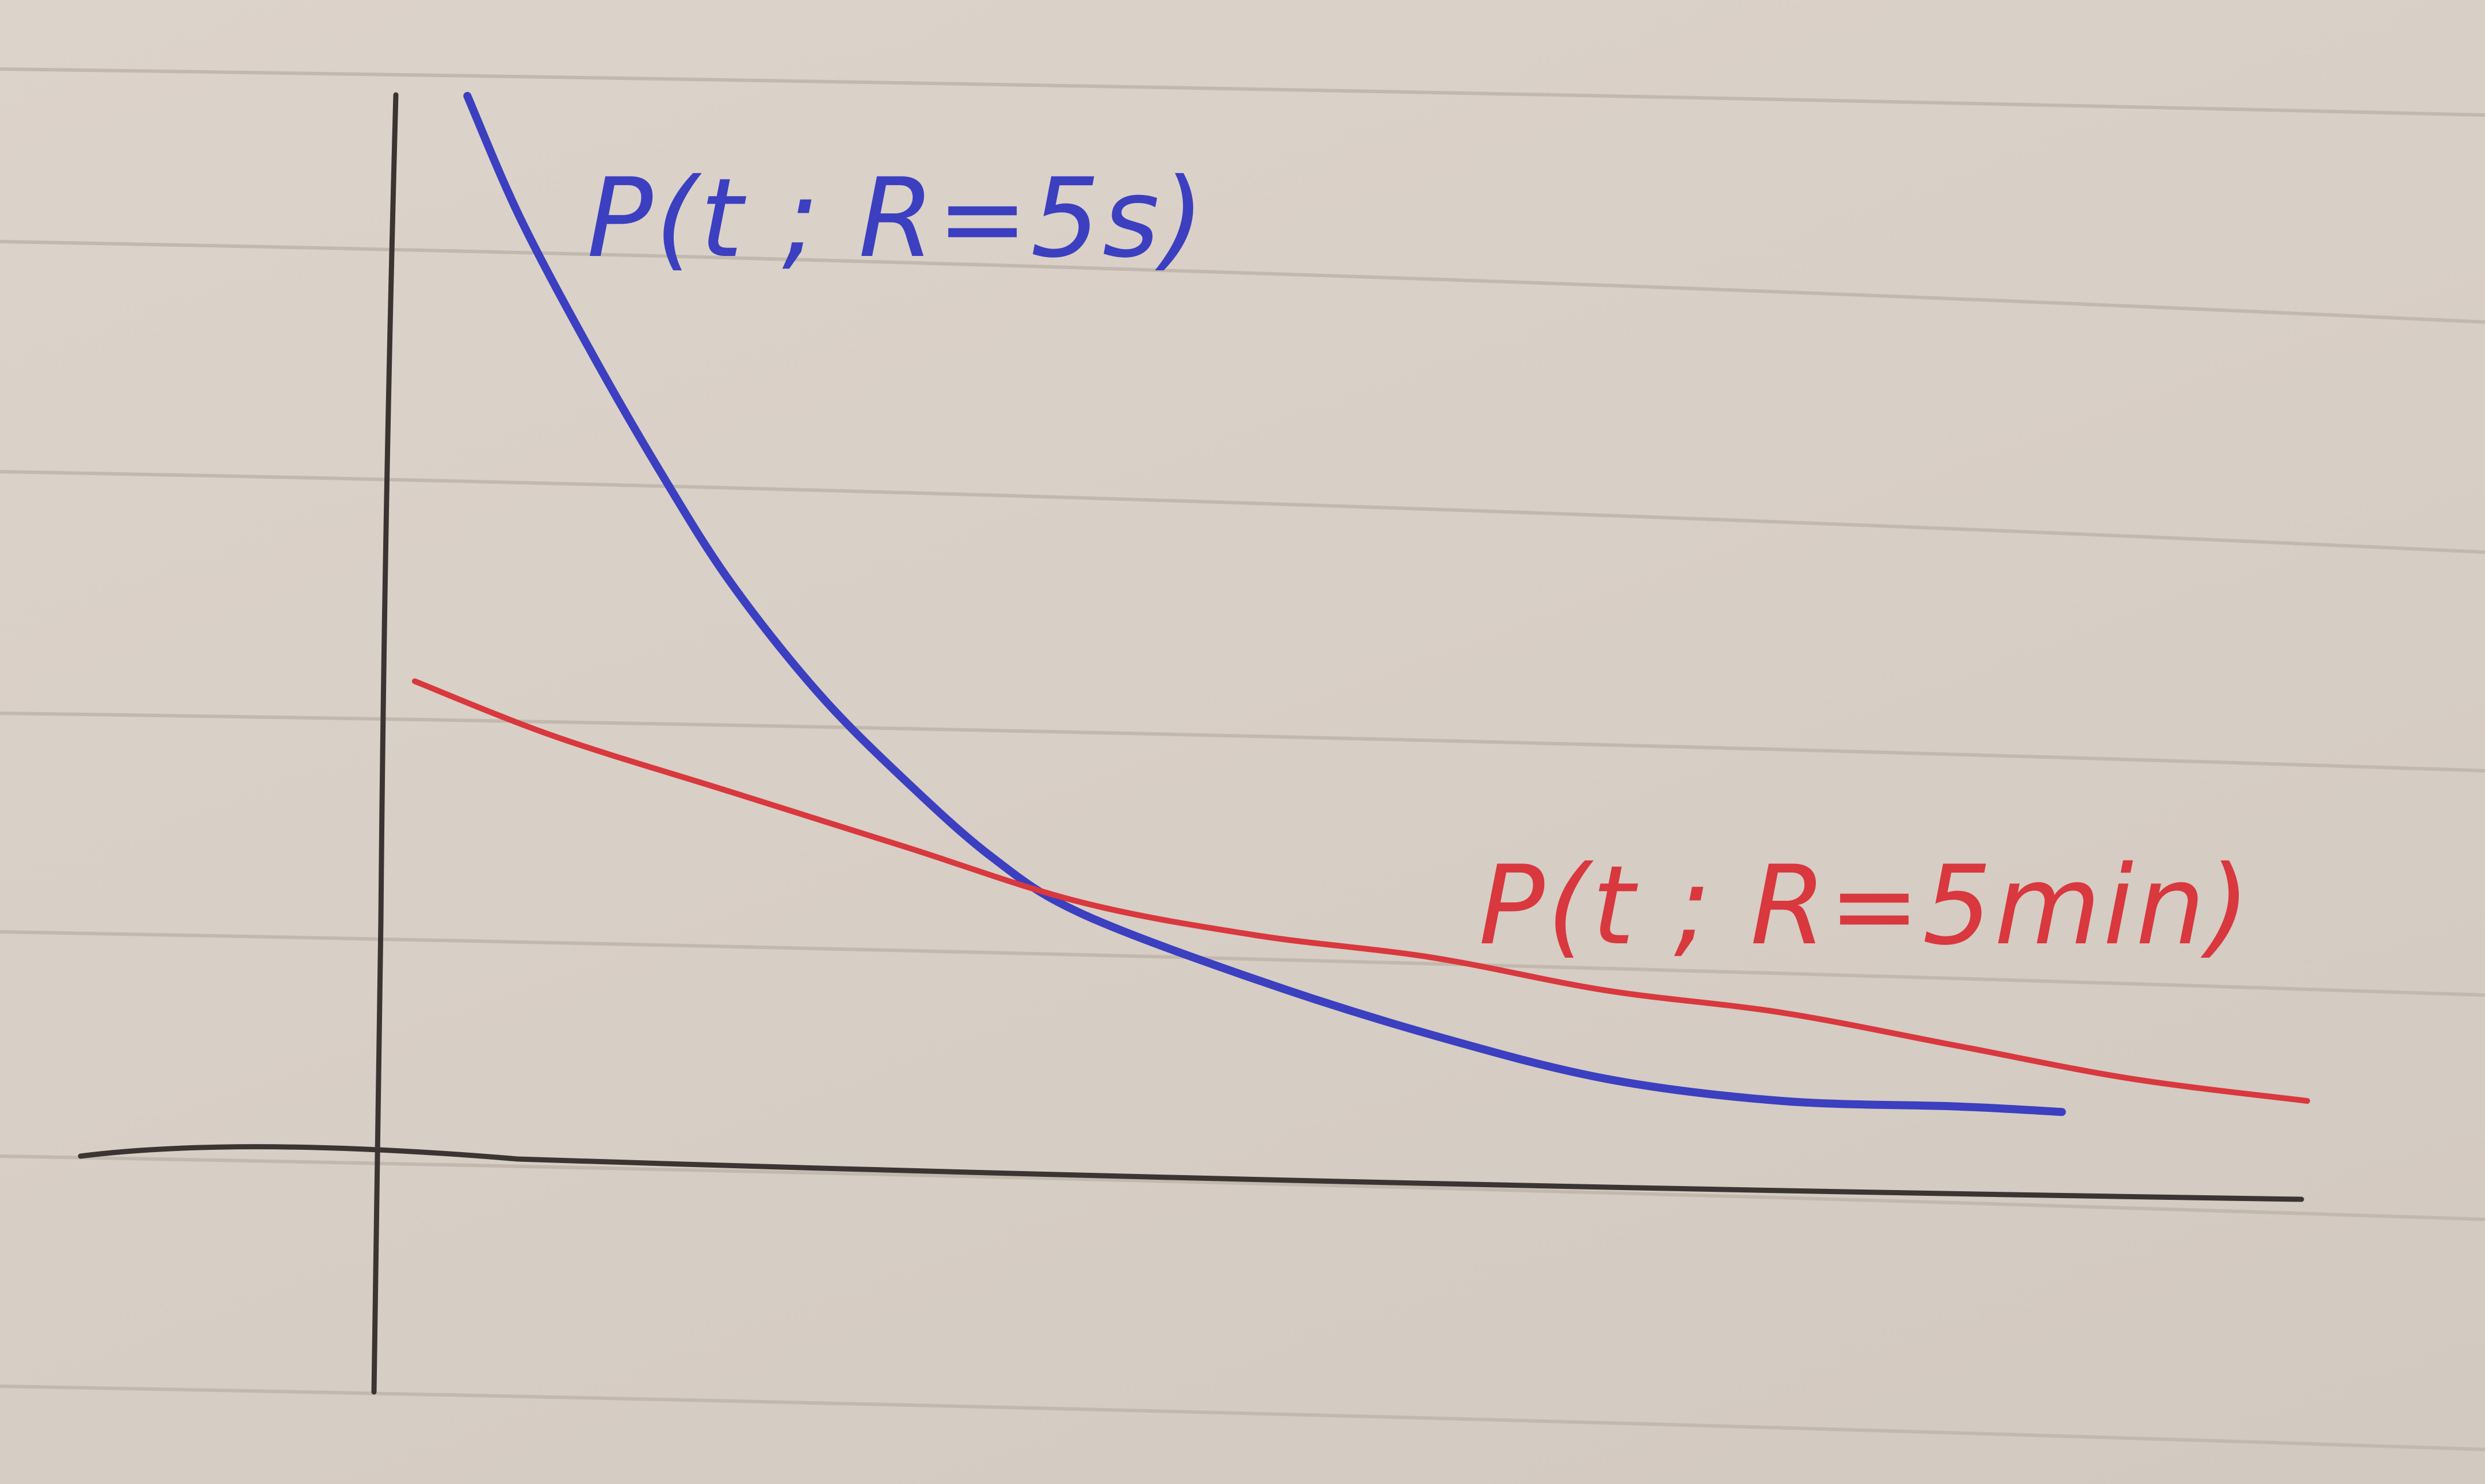 The width and height of the screenshot is (2485, 1484). I want to click on x-axis, so click(1191, 1173).